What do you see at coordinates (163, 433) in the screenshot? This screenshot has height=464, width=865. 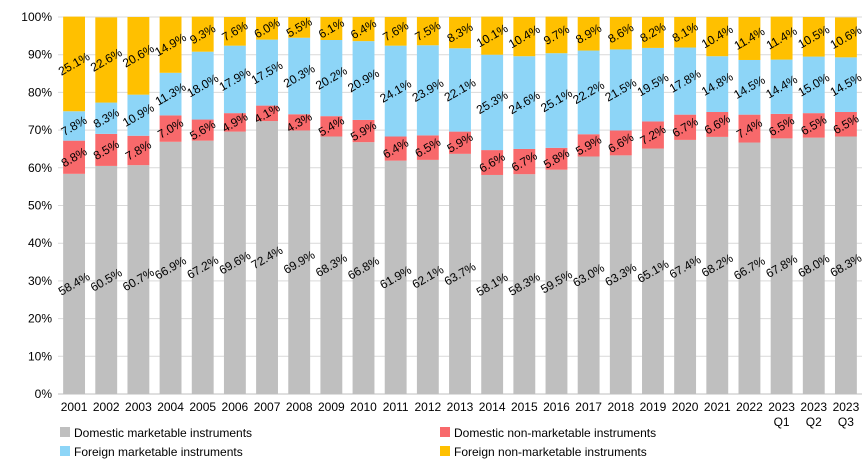 I see `legend-label: Domestic marketable instruments` at bounding box center [163, 433].